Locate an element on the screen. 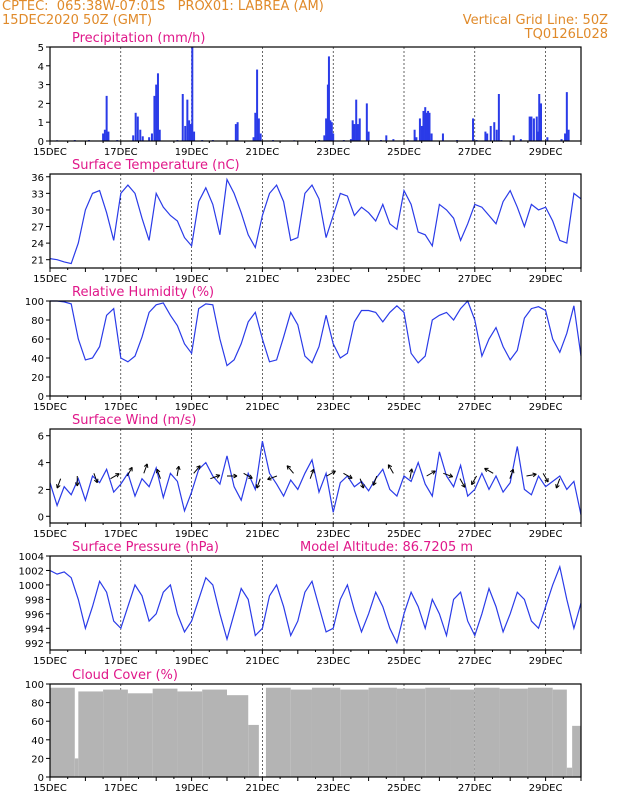 This screenshot has height=800, width=618. y-tick-label: 80 is located at coordinates (37, 321).